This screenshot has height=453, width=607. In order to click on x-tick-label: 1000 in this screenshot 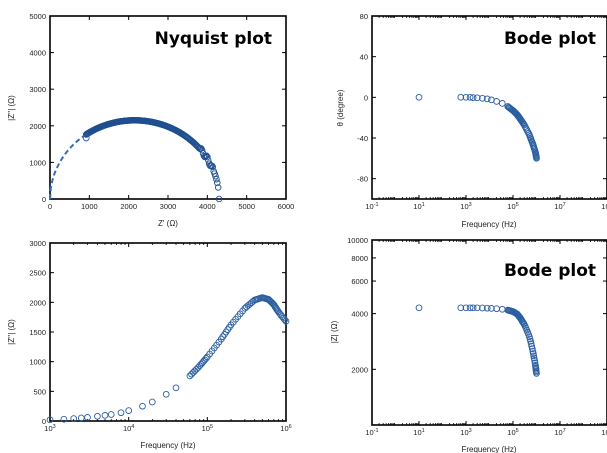, I will do `click(89, 206)`.